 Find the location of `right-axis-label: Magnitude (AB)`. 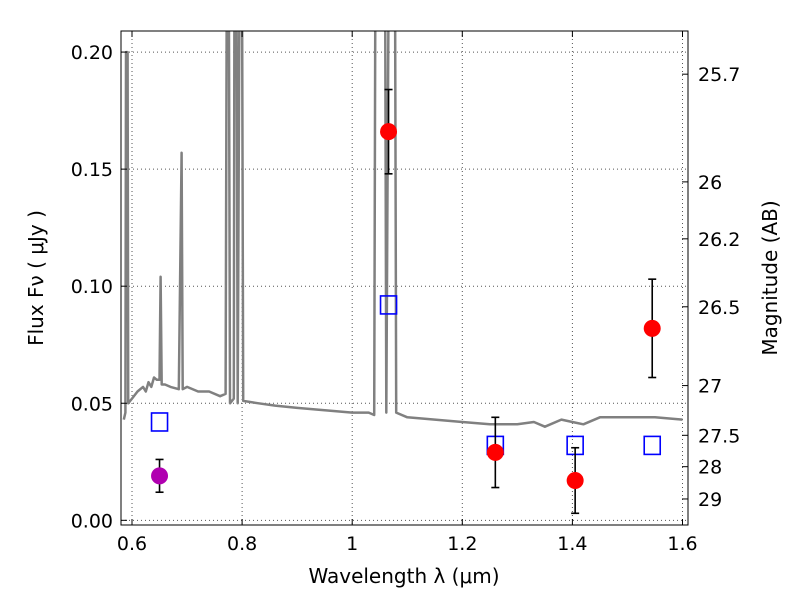

right-axis-label: Magnitude (AB) is located at coordinates (770, 277).